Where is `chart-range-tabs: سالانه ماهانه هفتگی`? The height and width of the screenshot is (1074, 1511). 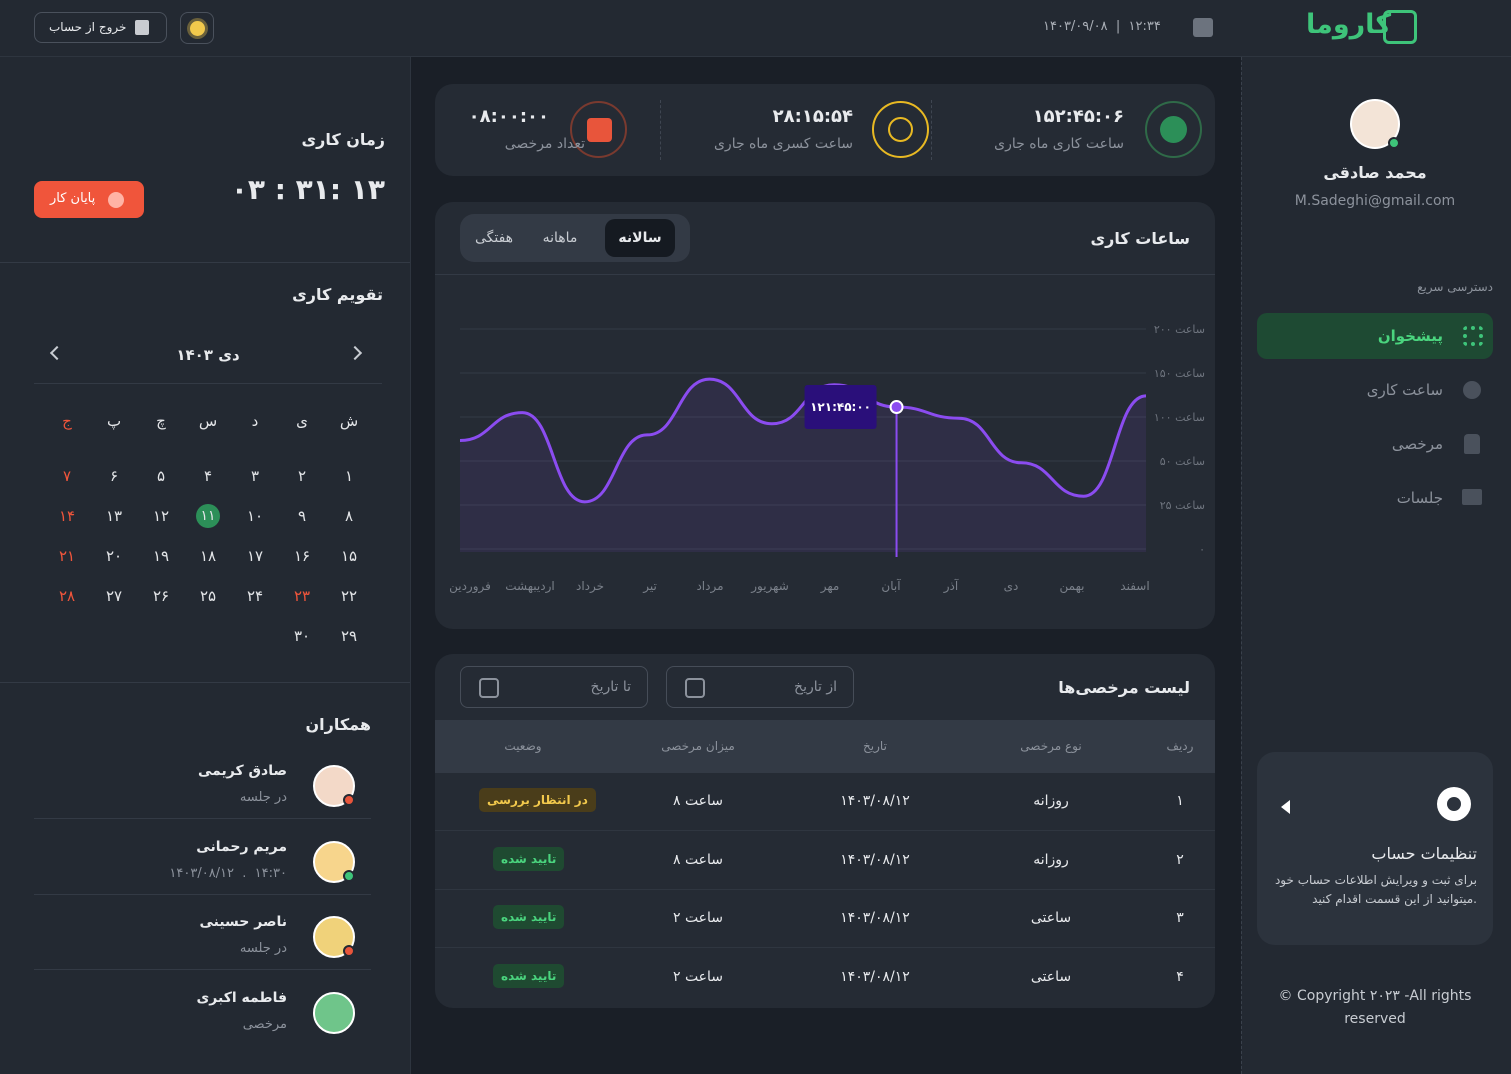 chart-range-tabs: سالانه ماهانه هفتگی is located at coordinates (575, 238).